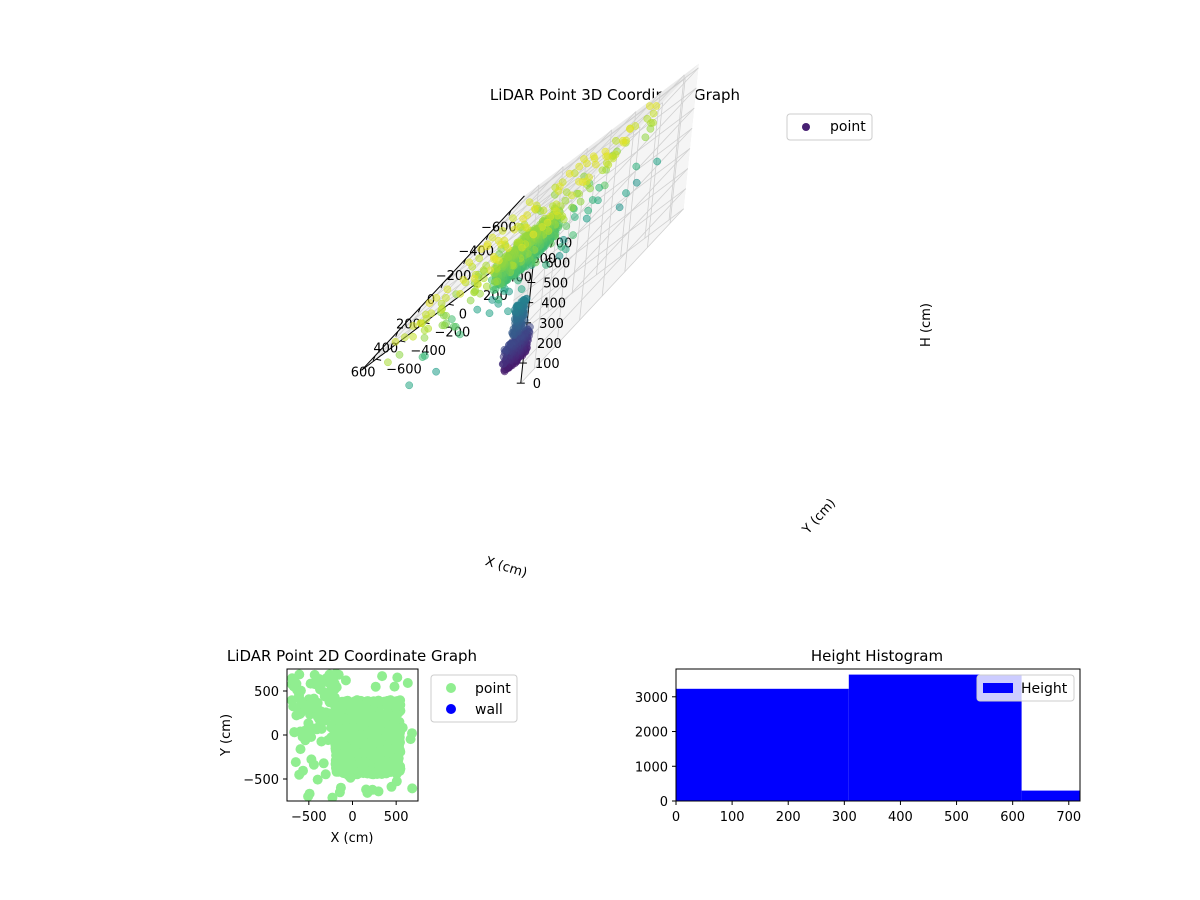 This screenshot has width=1200, height=900. What do you see at coordinates (474, 698) in the screenshot?
I see `plot-2d-legend: point wall` at bounding box center [474, 698].